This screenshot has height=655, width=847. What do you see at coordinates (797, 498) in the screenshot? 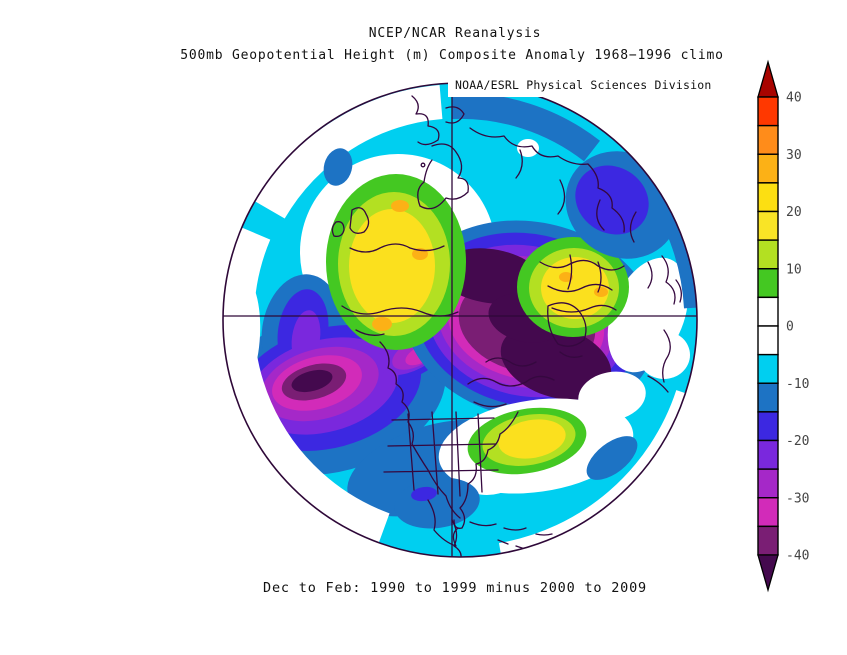
I see `tick-label: -30` at bounding box center [797, 498].